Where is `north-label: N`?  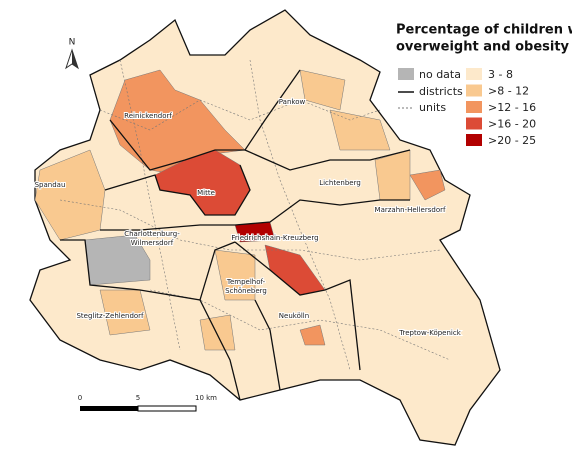
north-label: N is located at coordinates (72, 43).